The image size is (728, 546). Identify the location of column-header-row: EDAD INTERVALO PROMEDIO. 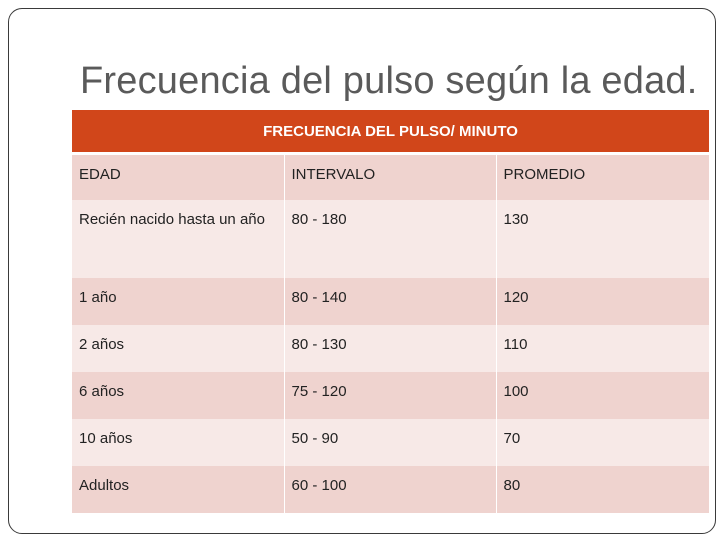
(391, 176).